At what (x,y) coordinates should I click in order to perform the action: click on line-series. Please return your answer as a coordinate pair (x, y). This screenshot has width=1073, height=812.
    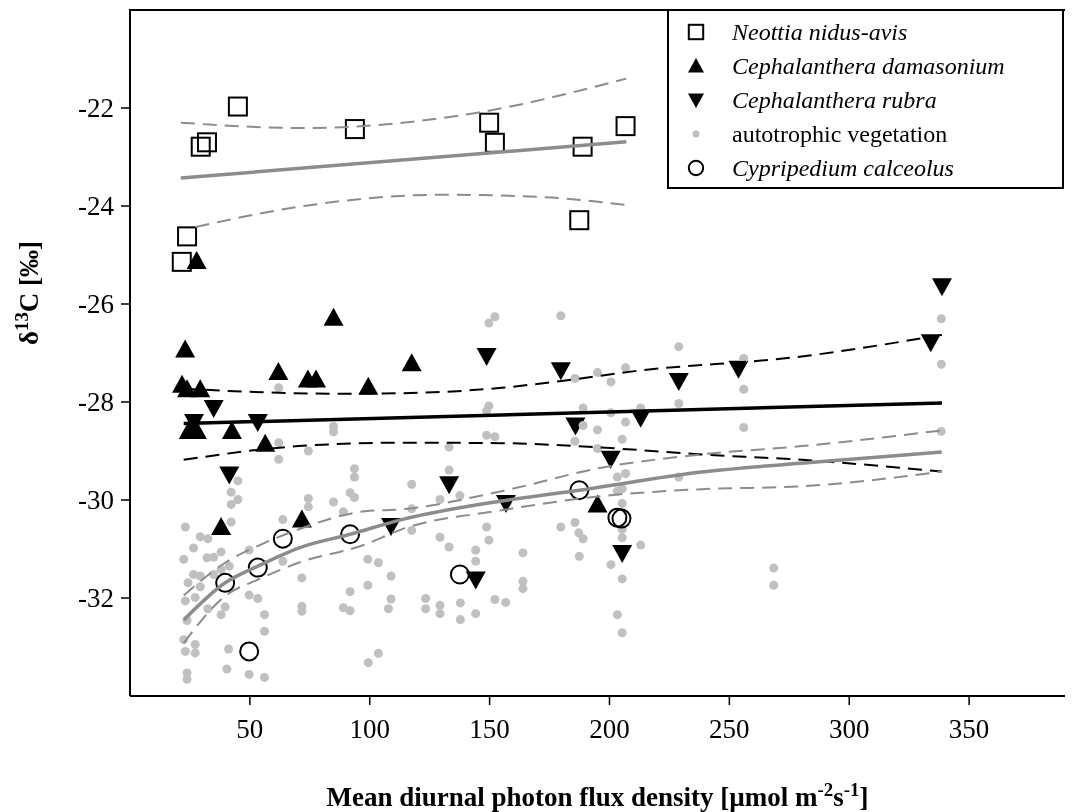
    Looking at the image, I should click on (403, 103).